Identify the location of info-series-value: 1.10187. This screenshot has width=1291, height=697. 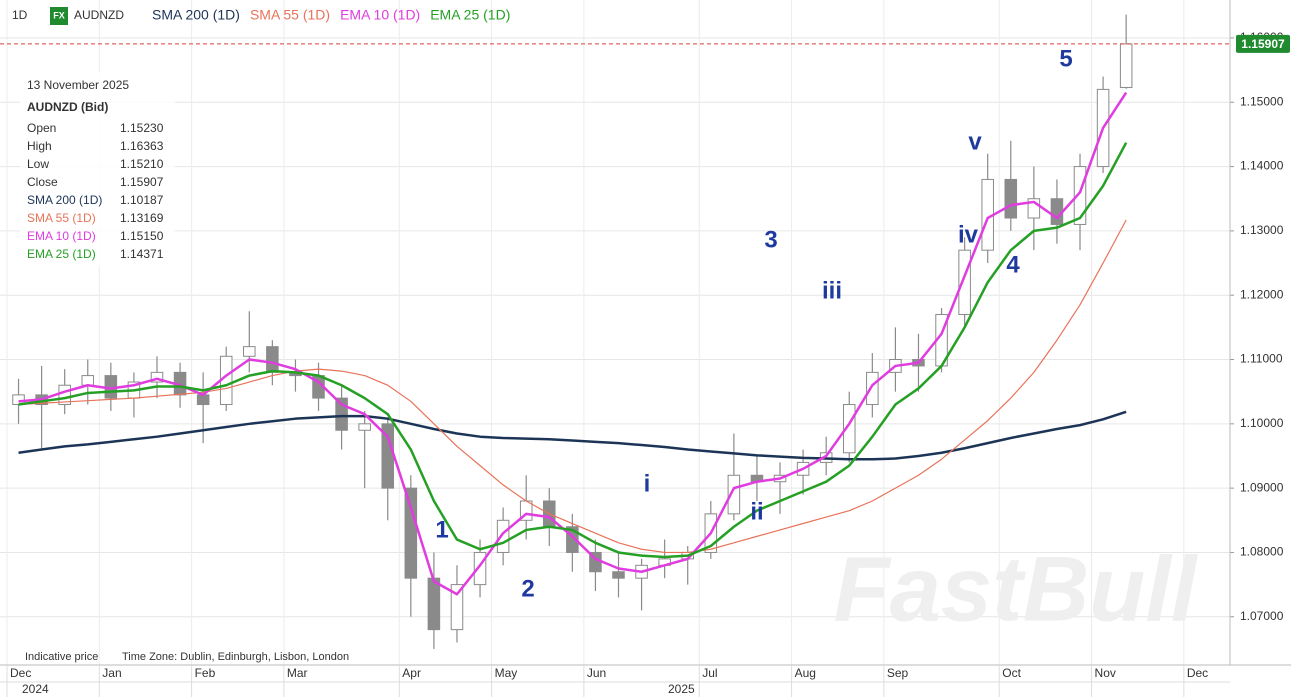
(142, 200).